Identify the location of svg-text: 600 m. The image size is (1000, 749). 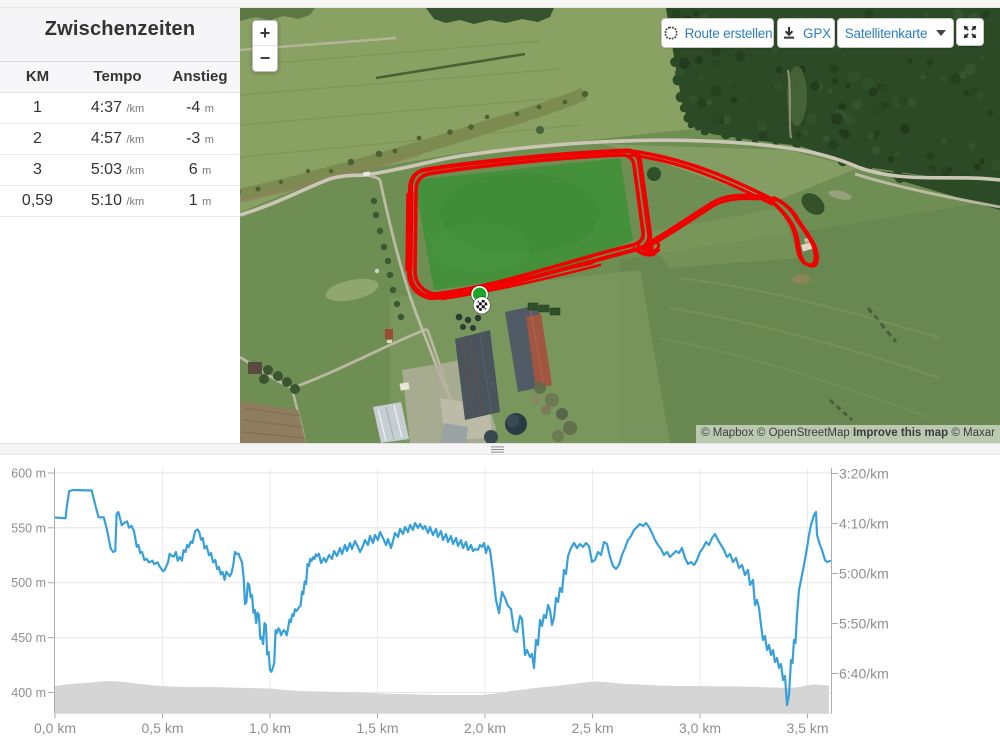
(28, 474).